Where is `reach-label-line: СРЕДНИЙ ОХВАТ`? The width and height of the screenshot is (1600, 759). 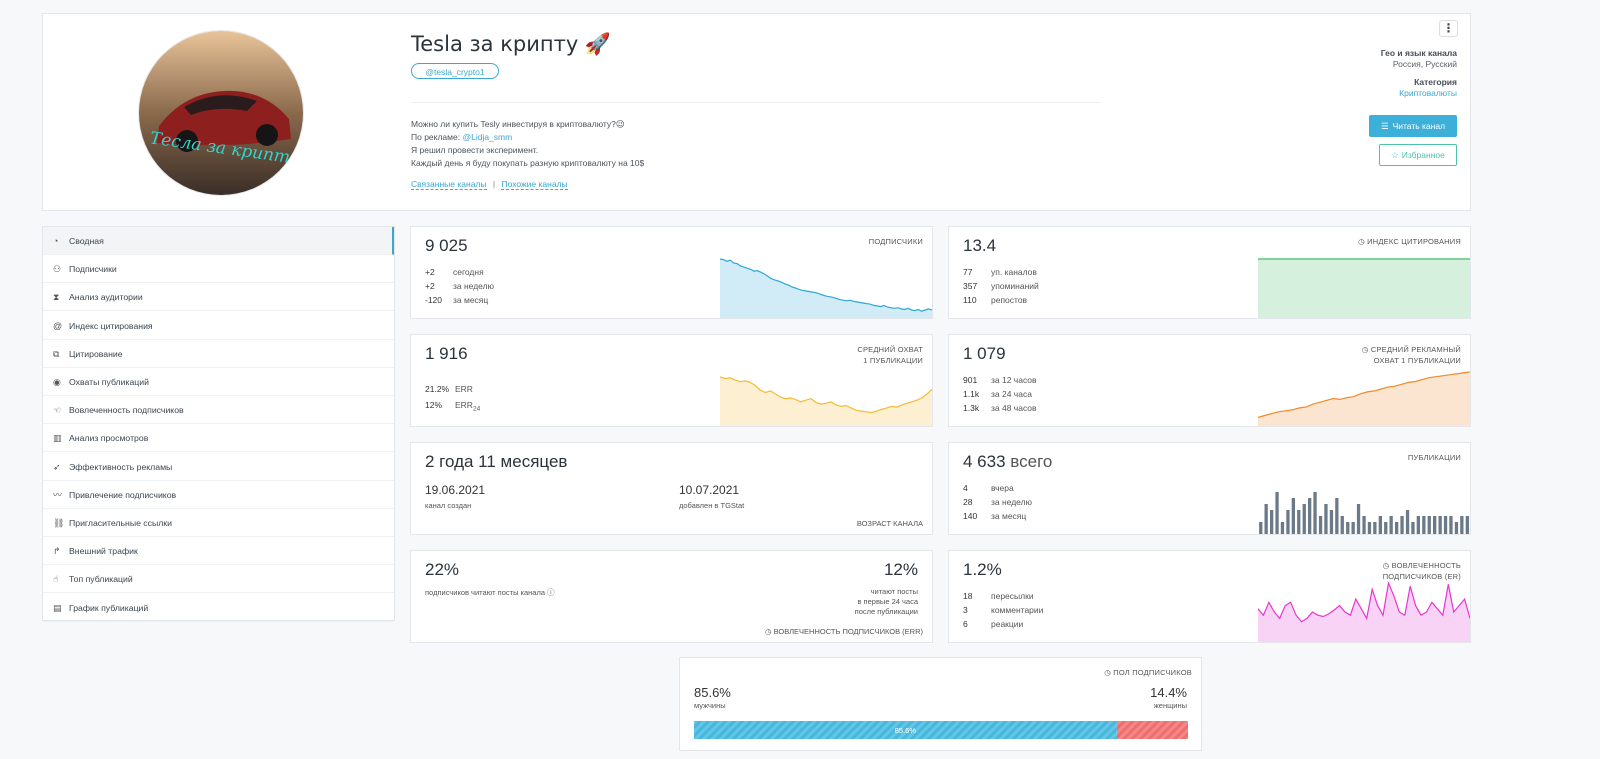 reach-label-line: СРЕДНИЙ ОХВАТ is located at coordinates (890, 349).